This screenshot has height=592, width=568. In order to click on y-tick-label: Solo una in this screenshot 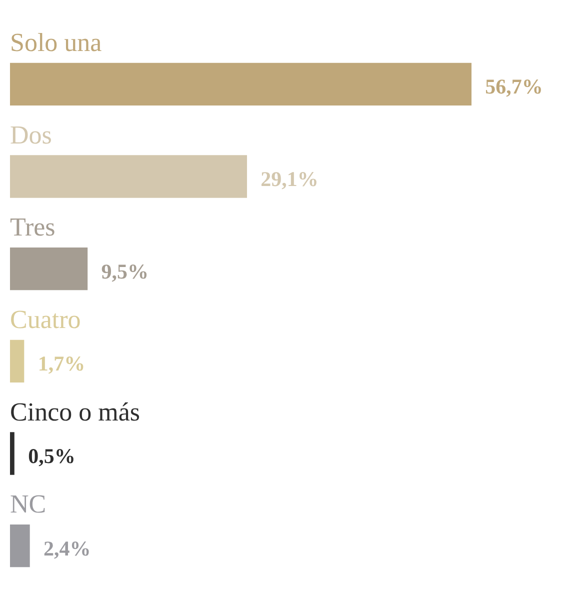, I will do `click(56, 42)`.